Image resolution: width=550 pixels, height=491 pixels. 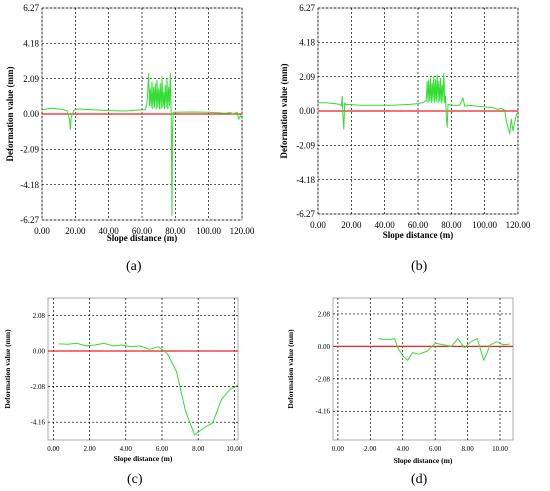 What do you see at coordinates (109, 231) in the screenshot?
I see `chart-a-x-tick-label: 40.00` at bounding box center [109, 231].